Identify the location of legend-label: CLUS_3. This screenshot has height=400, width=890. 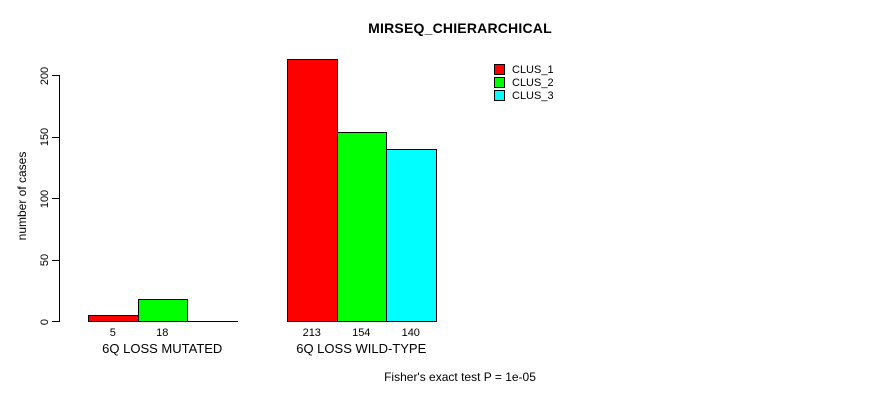
(533, 95).